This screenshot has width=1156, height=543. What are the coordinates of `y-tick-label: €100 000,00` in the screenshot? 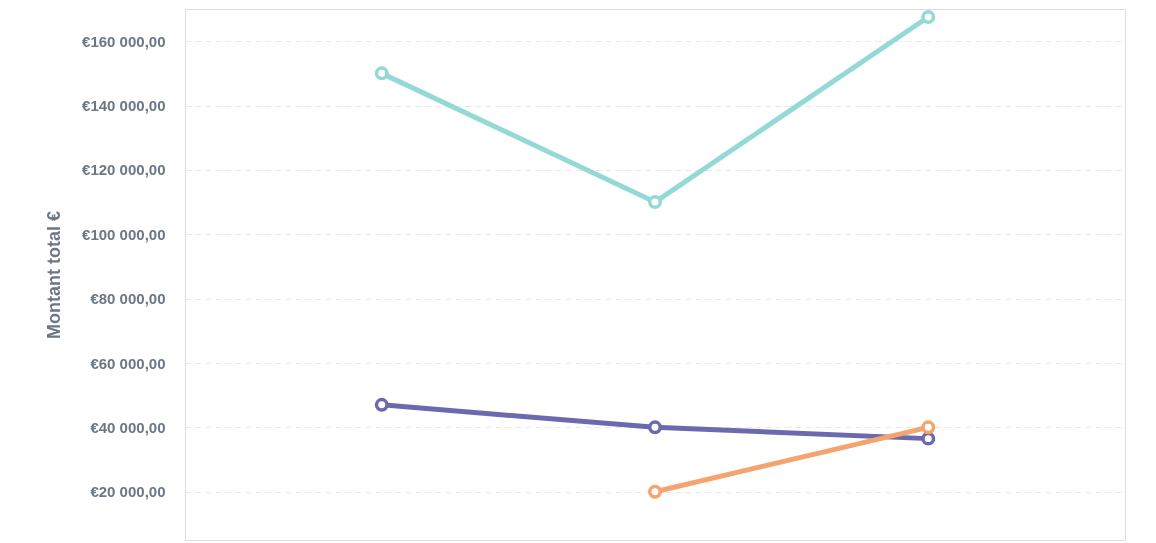 It's located at (124, 234).